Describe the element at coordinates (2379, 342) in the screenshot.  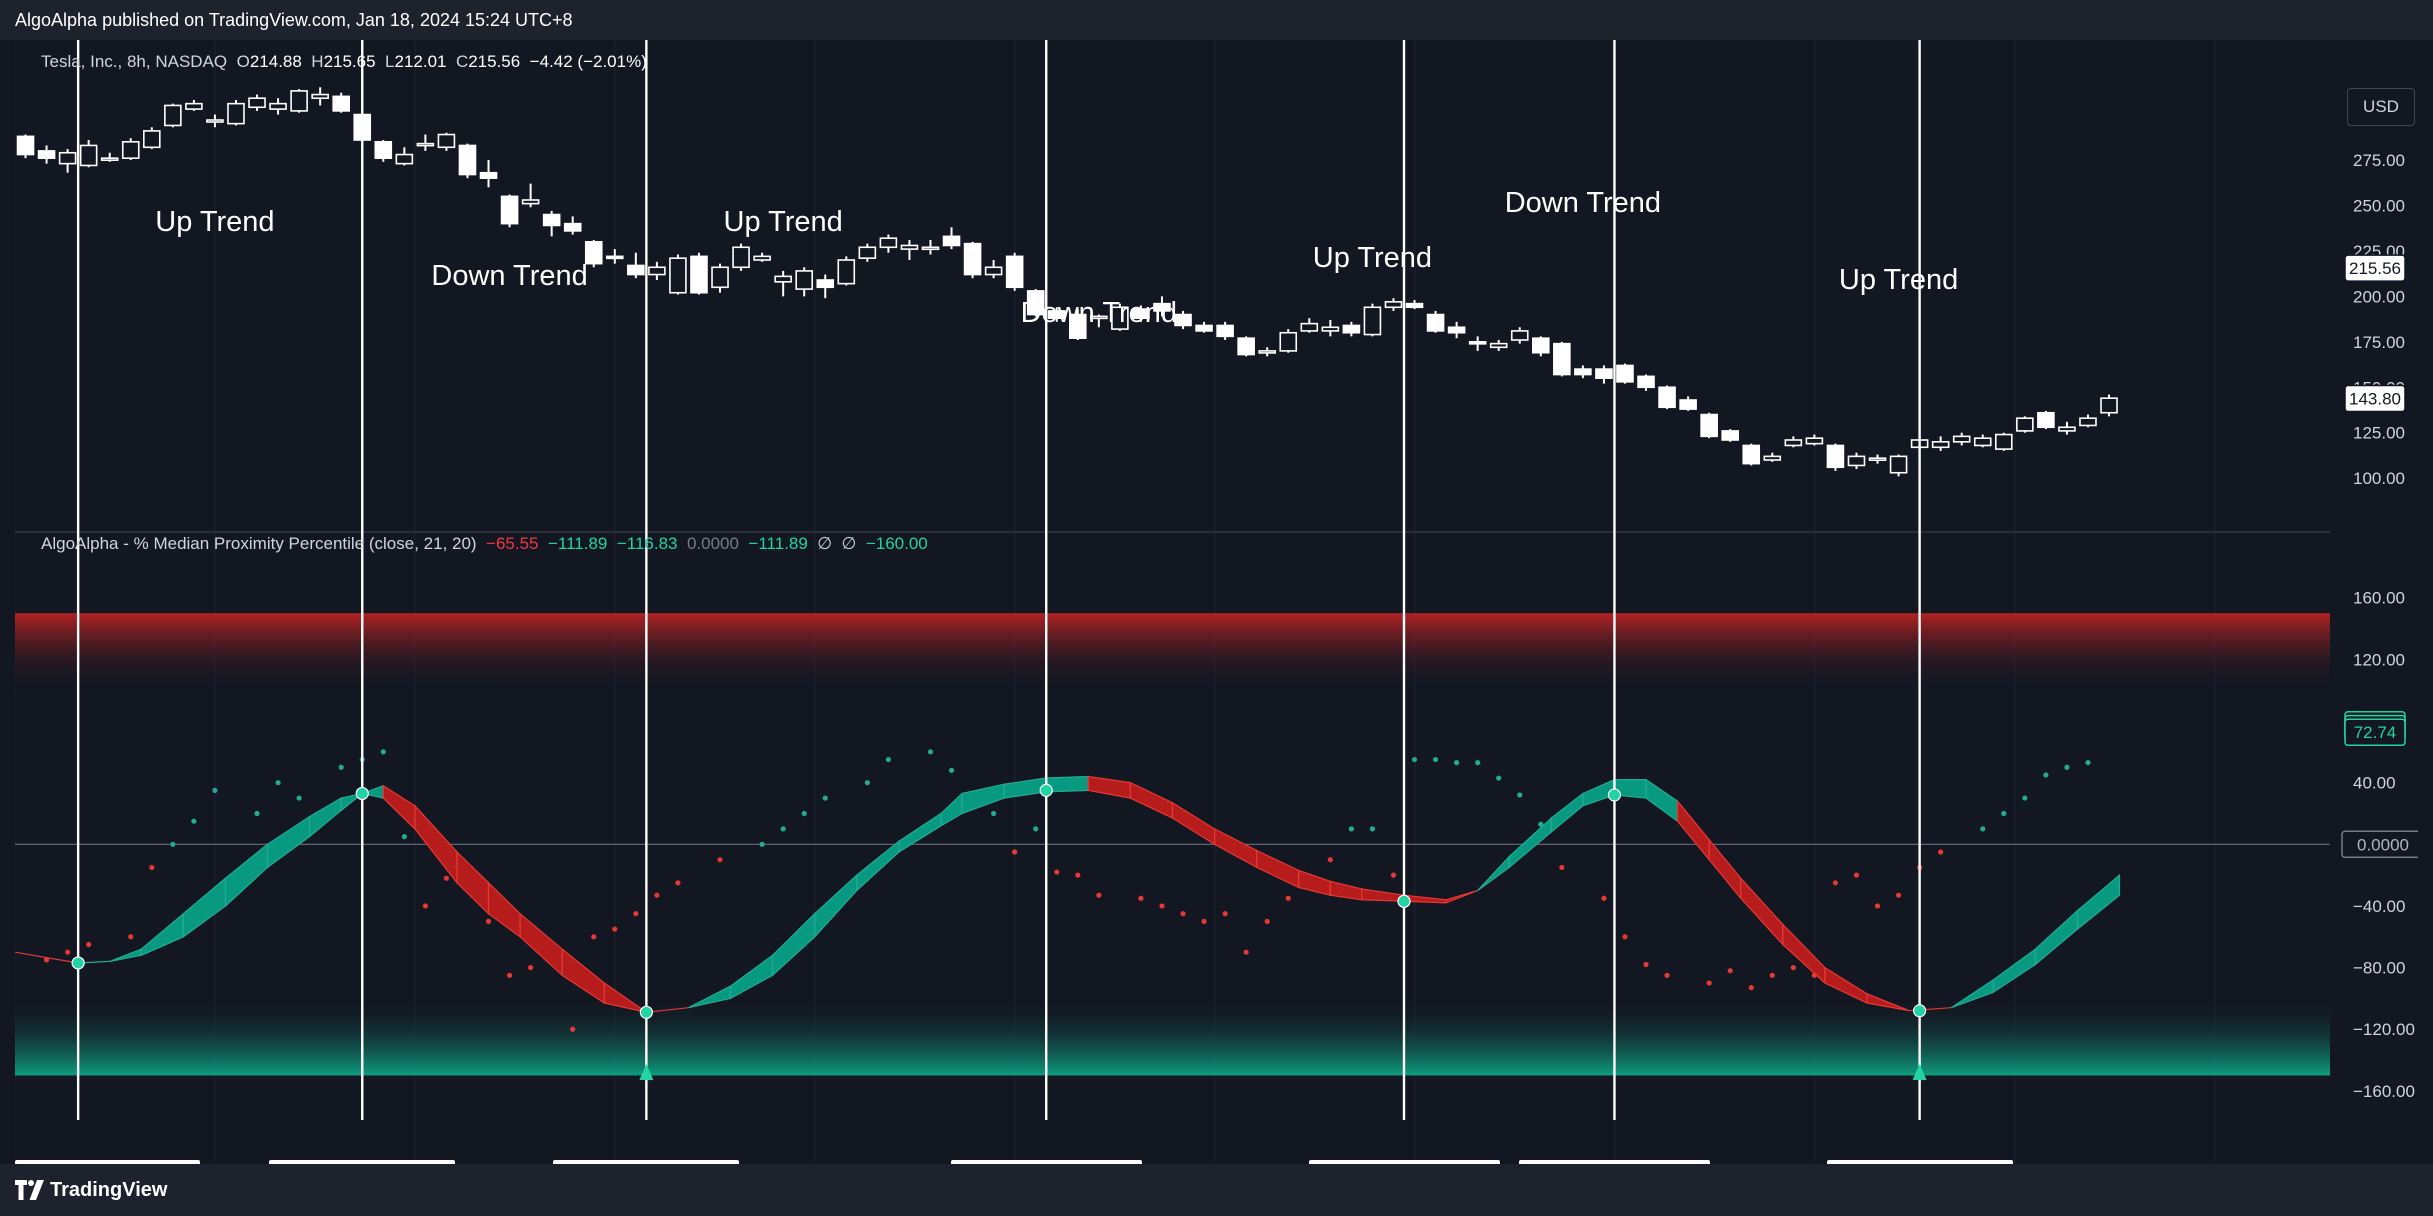
I see `price-tick-label: 175.00` at that location.